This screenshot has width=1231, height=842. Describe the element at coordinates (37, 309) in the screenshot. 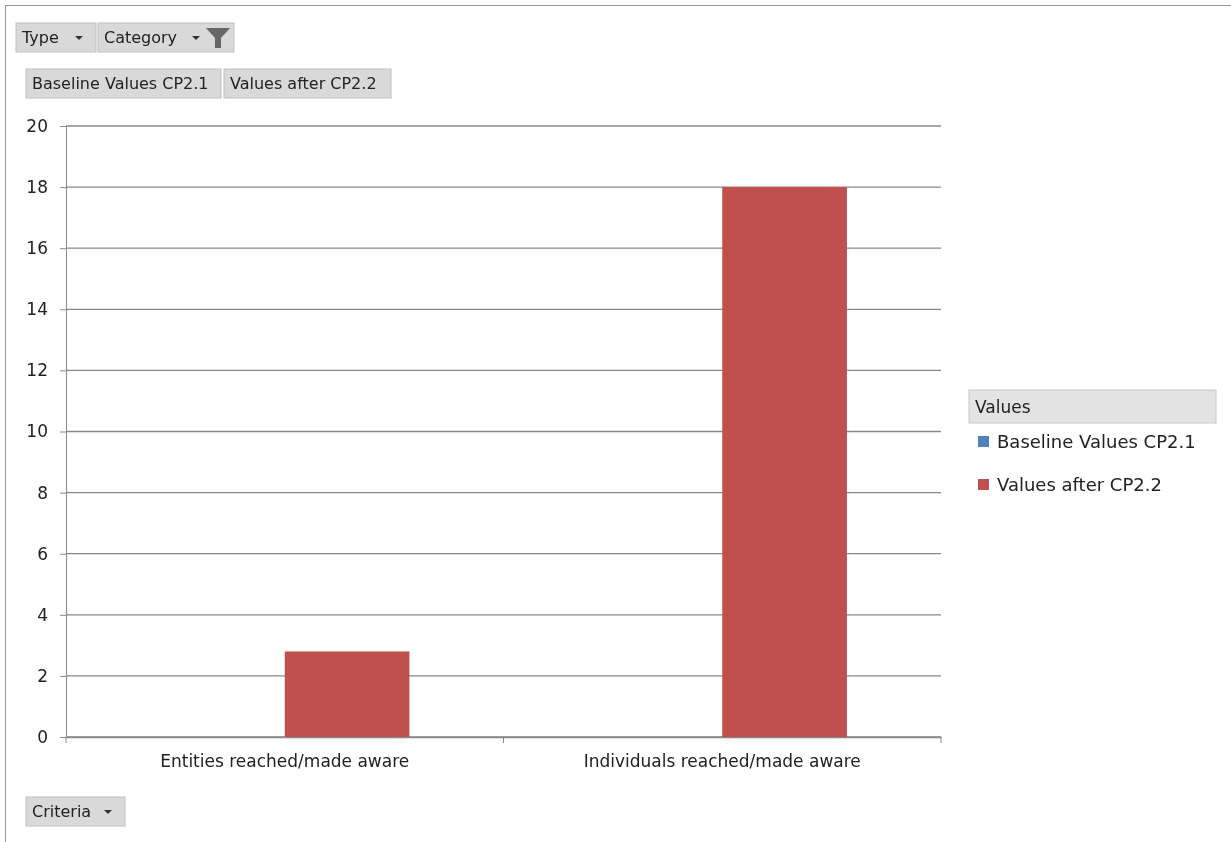

I see `y-tick-label: 14` at that location.